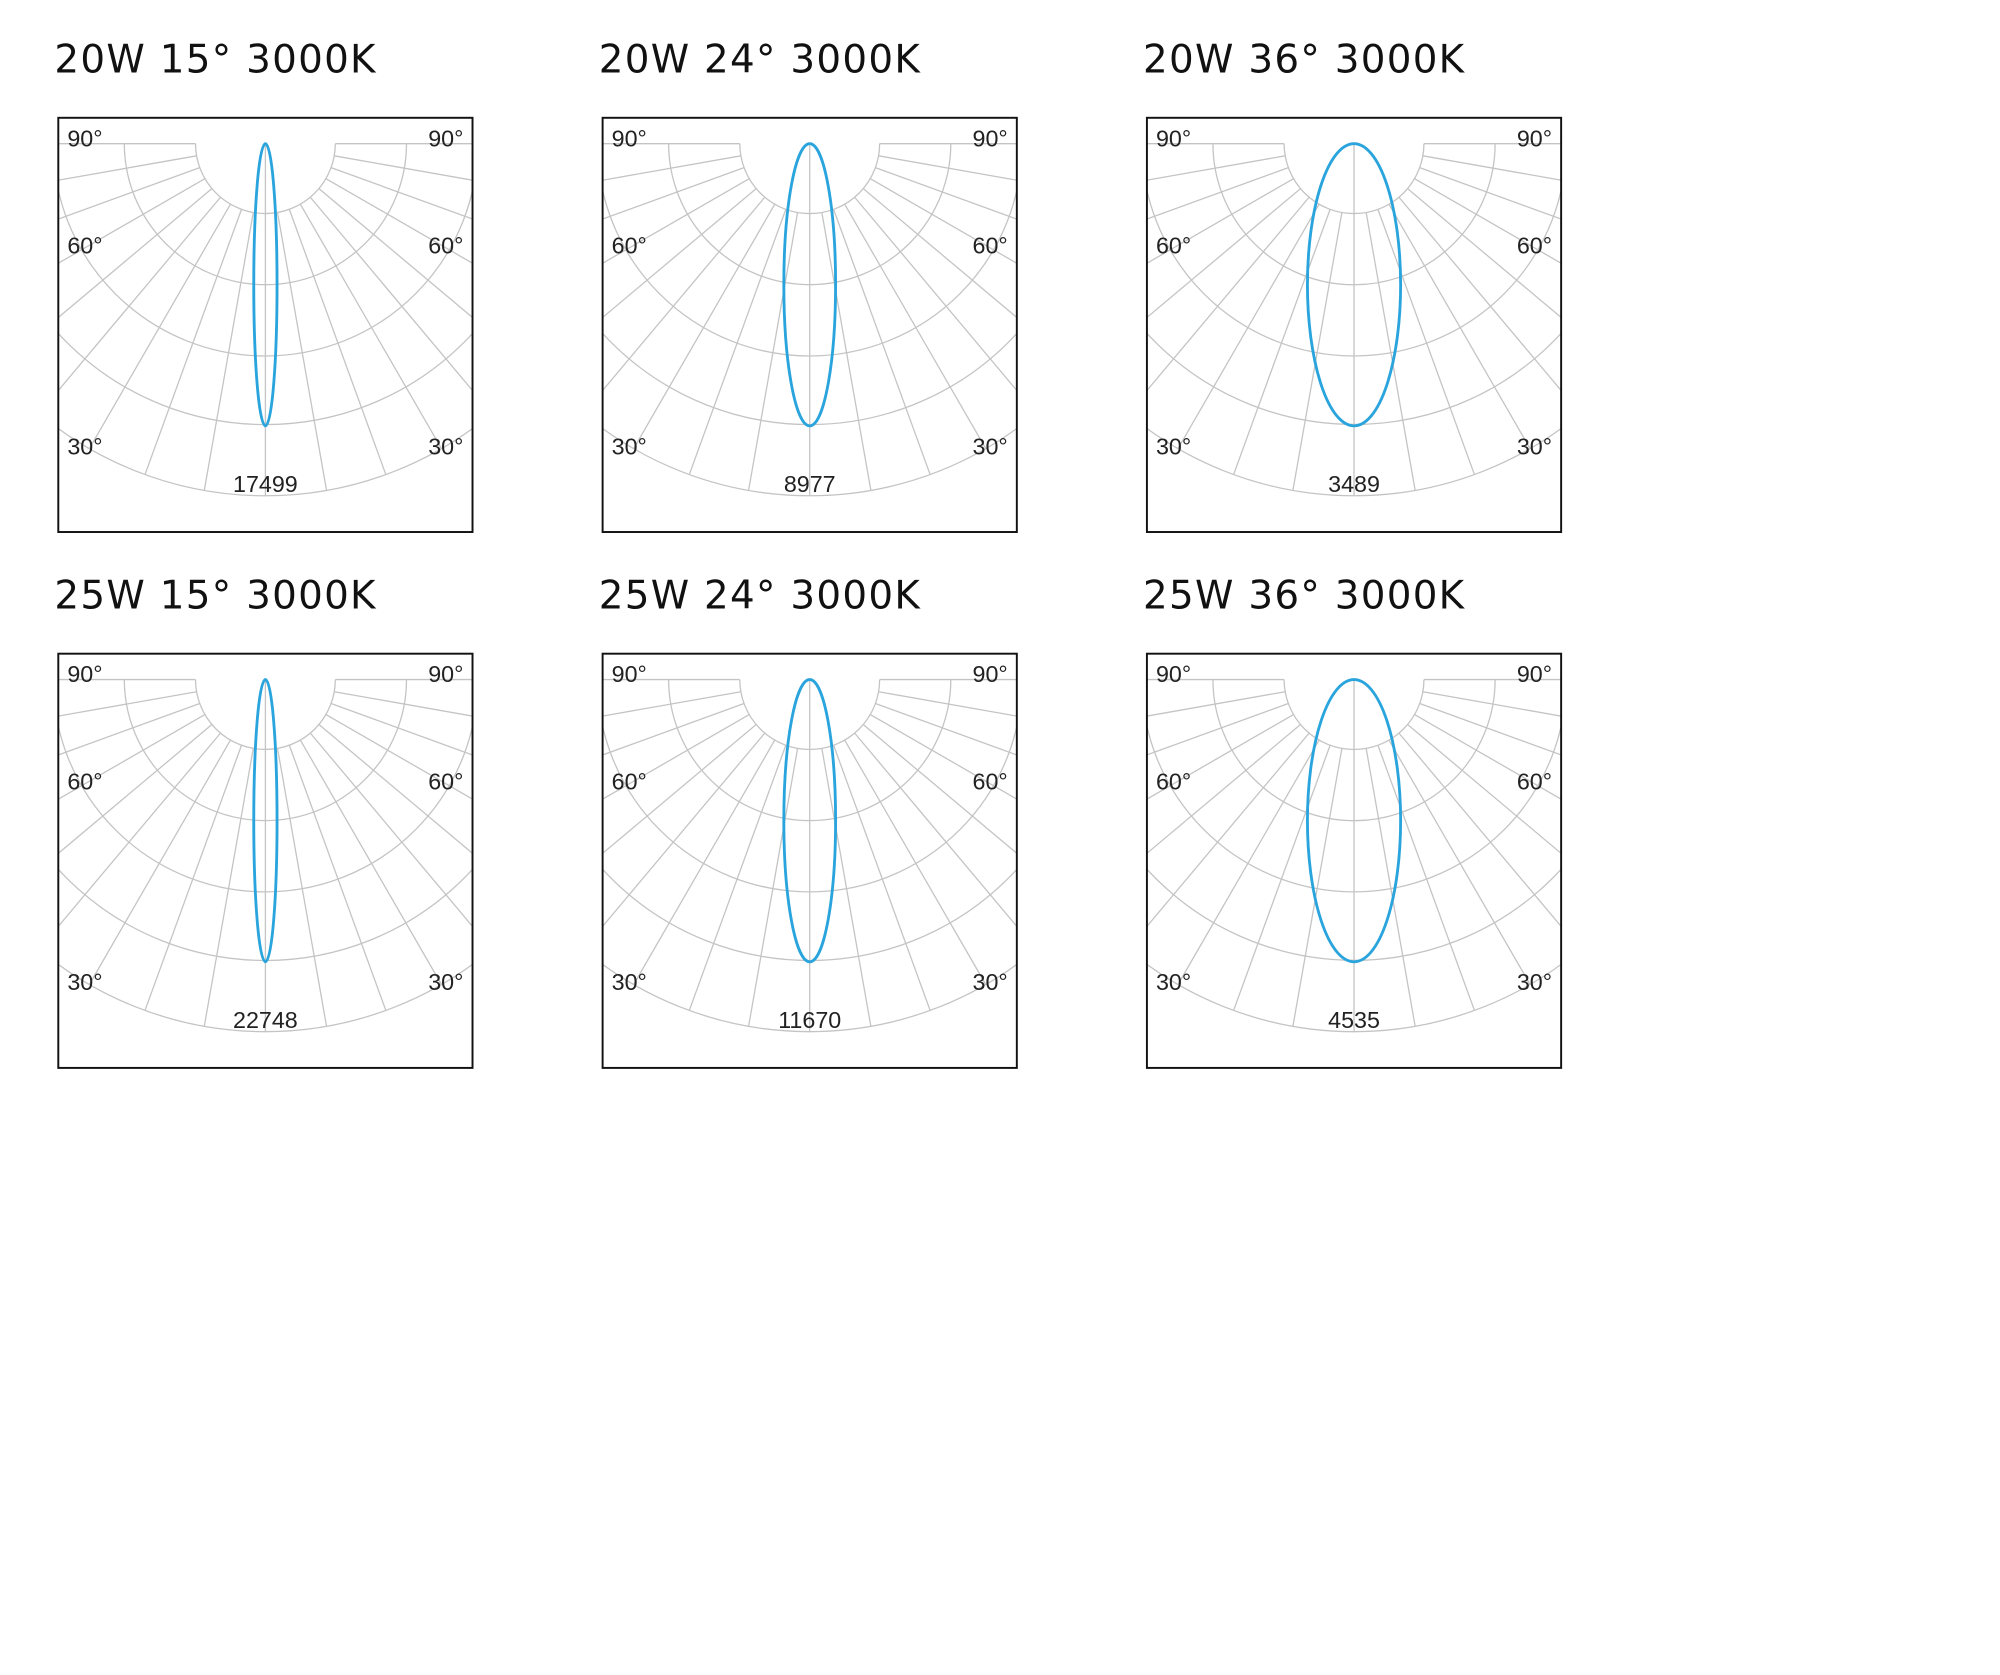  I want to click on polar-panel: 20W 24° 3000K 90° 90° 60° 60° 30° 30° 8977, so click(808, 285).